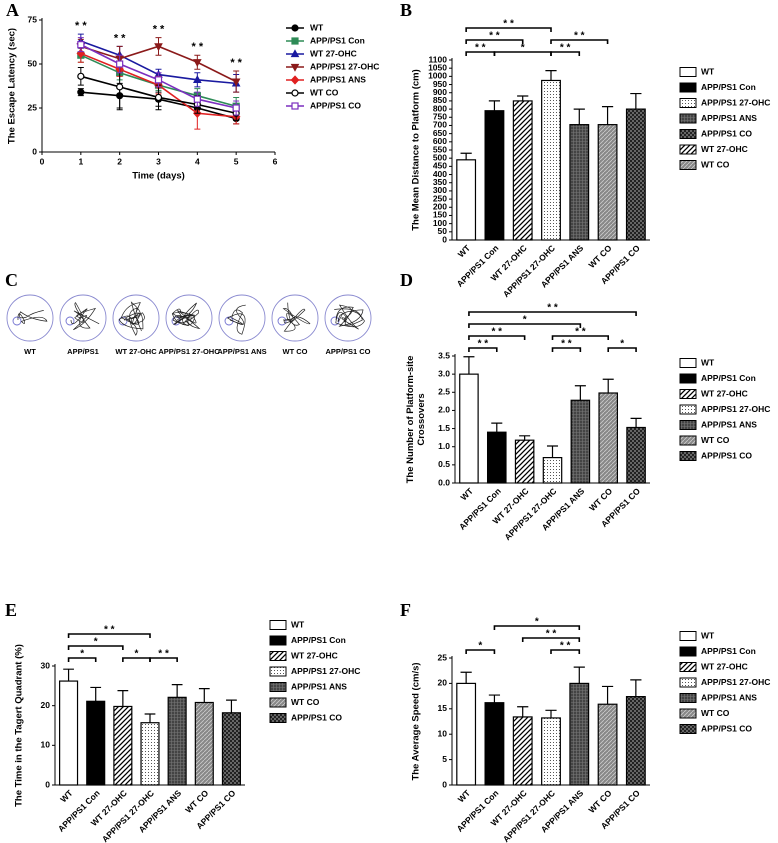 The image size is (778, 843). Describe the element at coordinates (599, 801) in the screenshot. I see `x-tick-label: WT CO` at that location.